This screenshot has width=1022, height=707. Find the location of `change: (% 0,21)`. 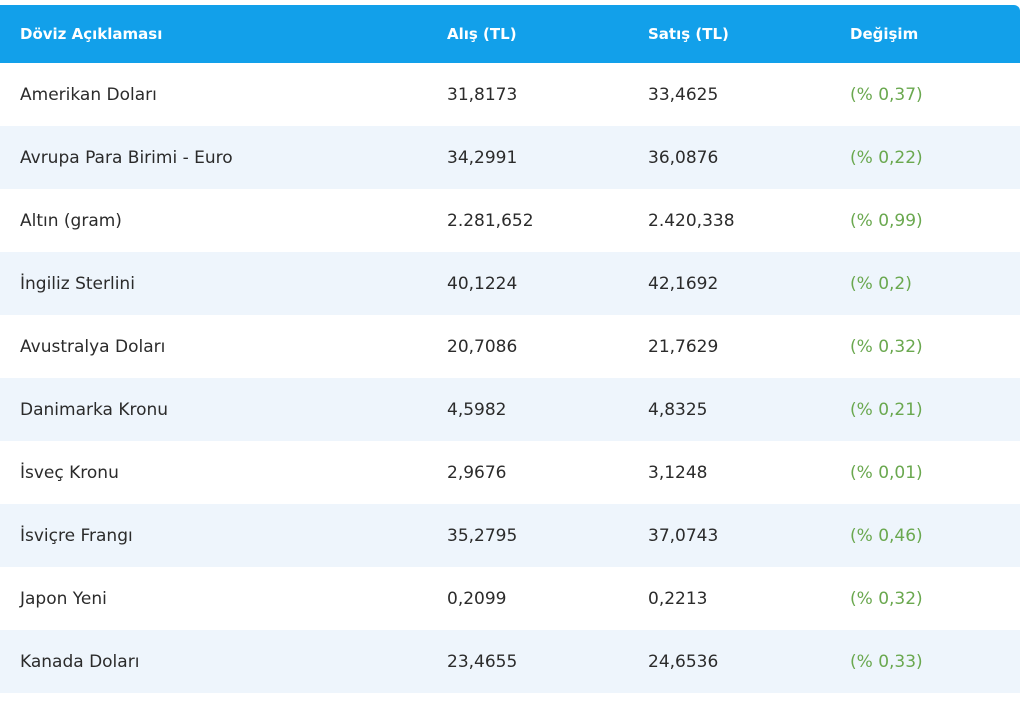

change: (% 0,21) is located at coordinates (886, 409).